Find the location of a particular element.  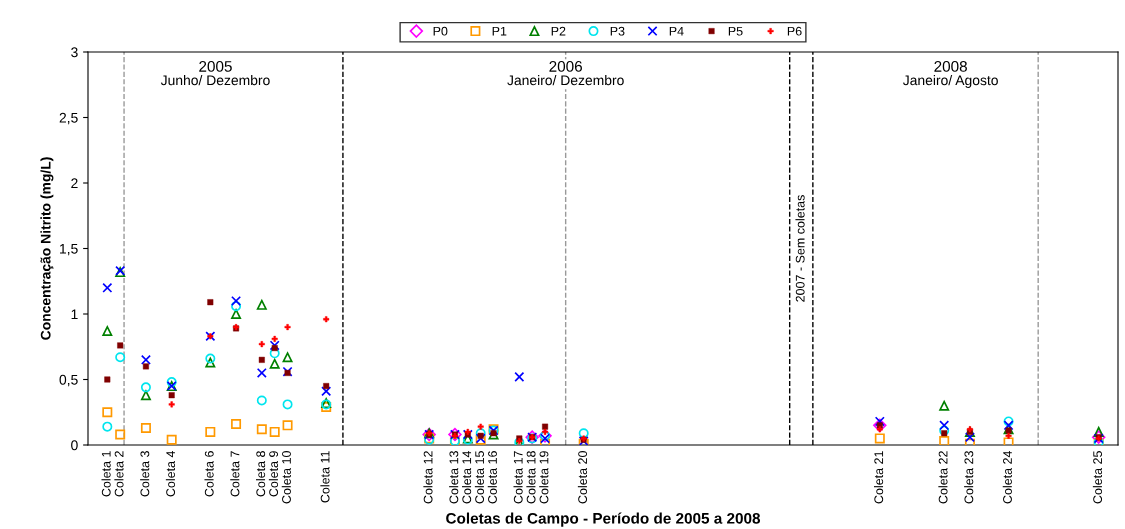

x-tick-label: Coleta 8 is located at coordinates (260, 474).